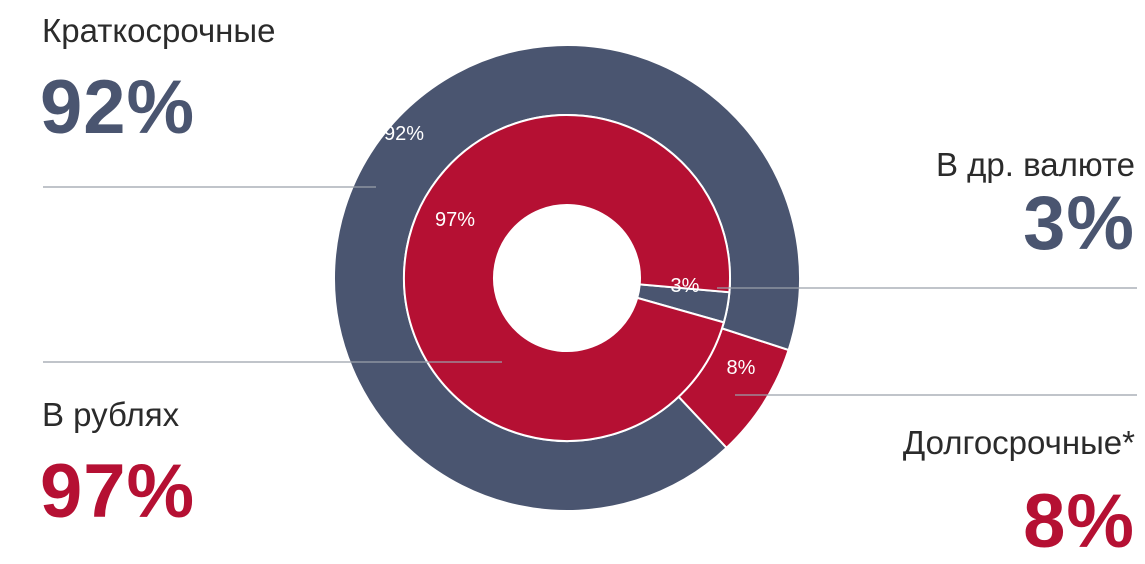  What do you see at coordinates (404, 134) in the screenshot?
I see `slice-label-short-term: 92%` at bounding box center [404, 134].